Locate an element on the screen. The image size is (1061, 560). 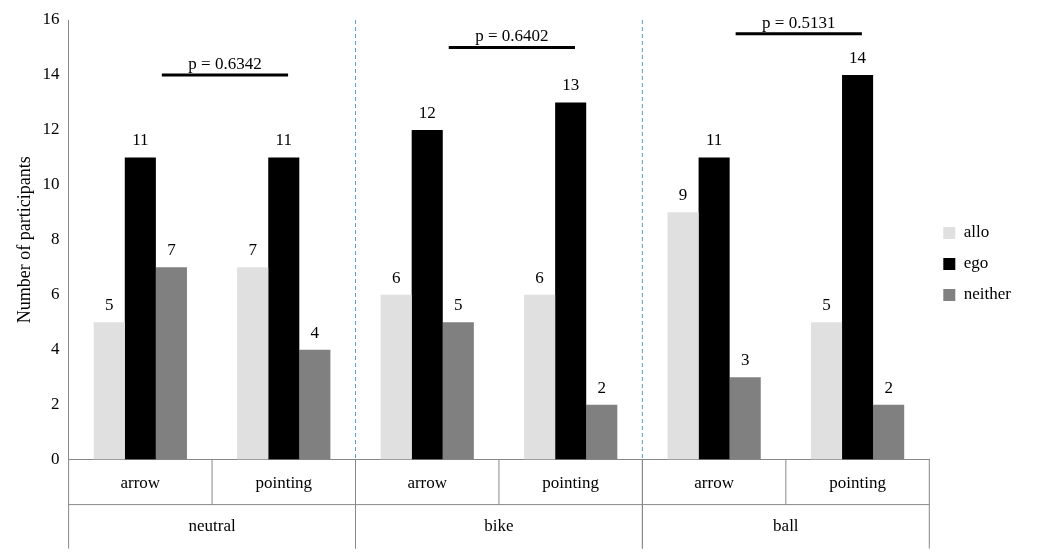
y-tick-label: 12 is located at coordinates (51, 129).